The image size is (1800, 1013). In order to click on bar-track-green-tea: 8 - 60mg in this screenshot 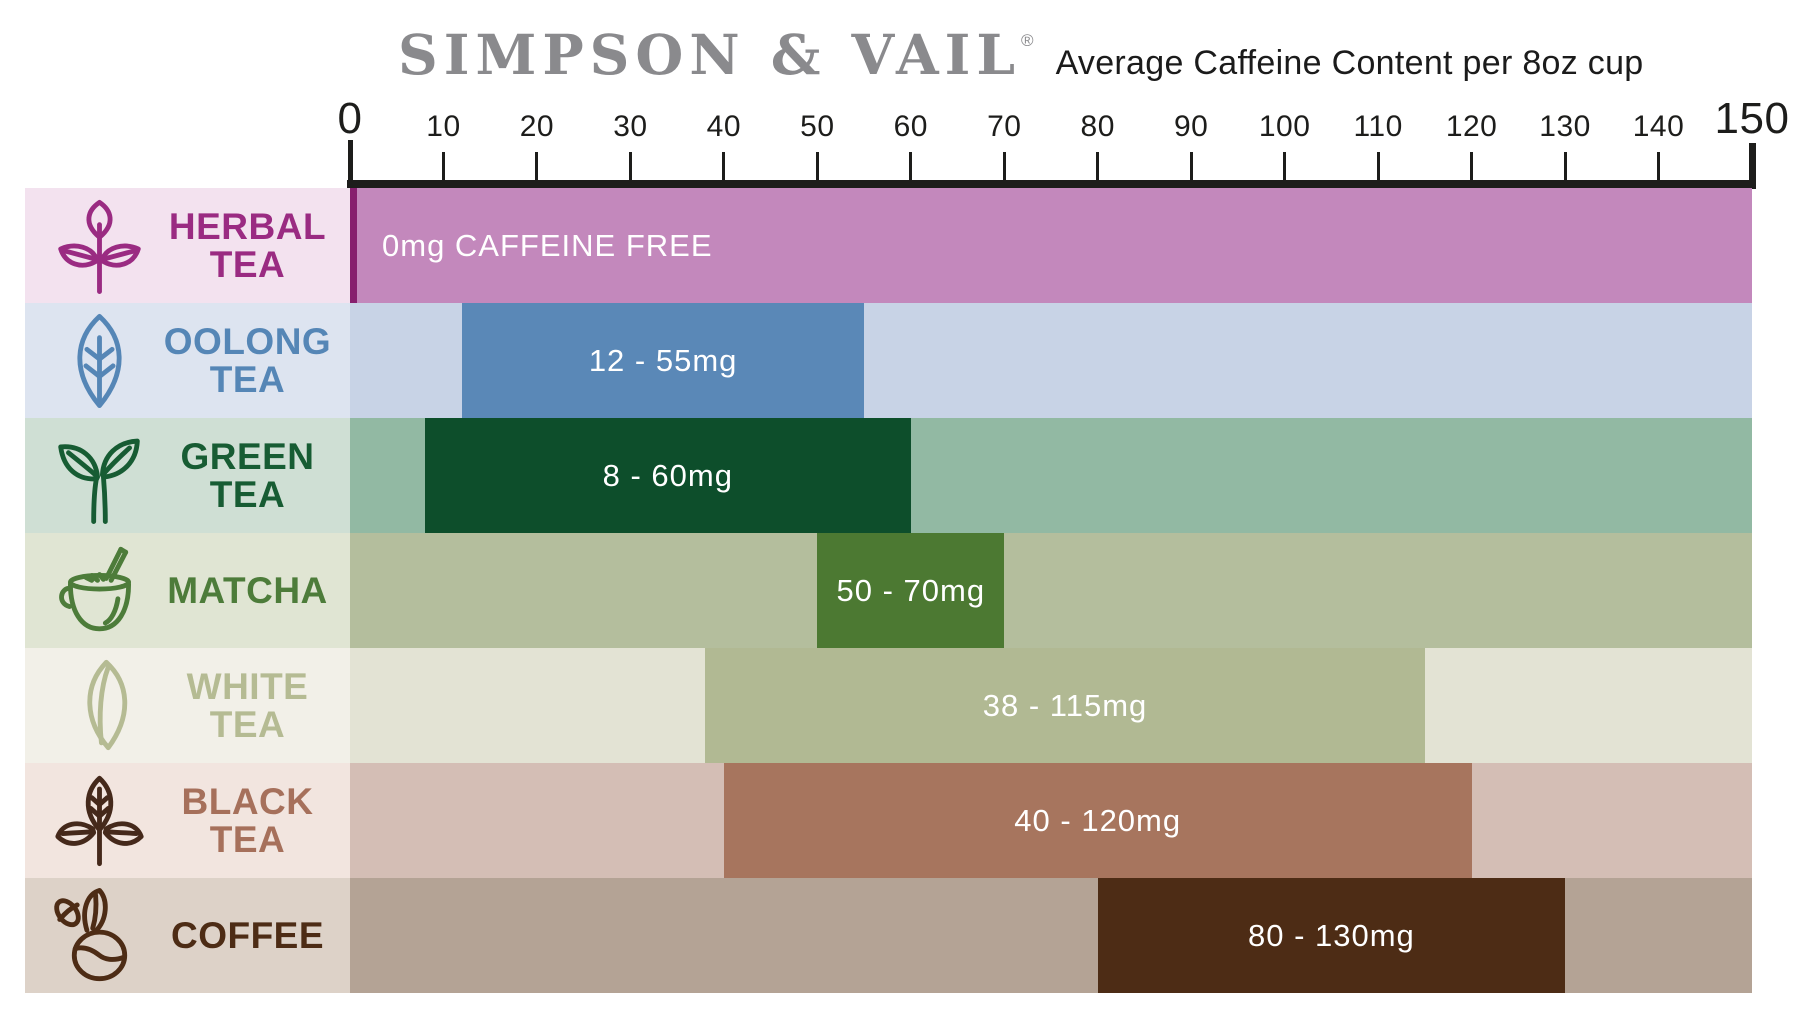, I will do `click(1051, 475)`.